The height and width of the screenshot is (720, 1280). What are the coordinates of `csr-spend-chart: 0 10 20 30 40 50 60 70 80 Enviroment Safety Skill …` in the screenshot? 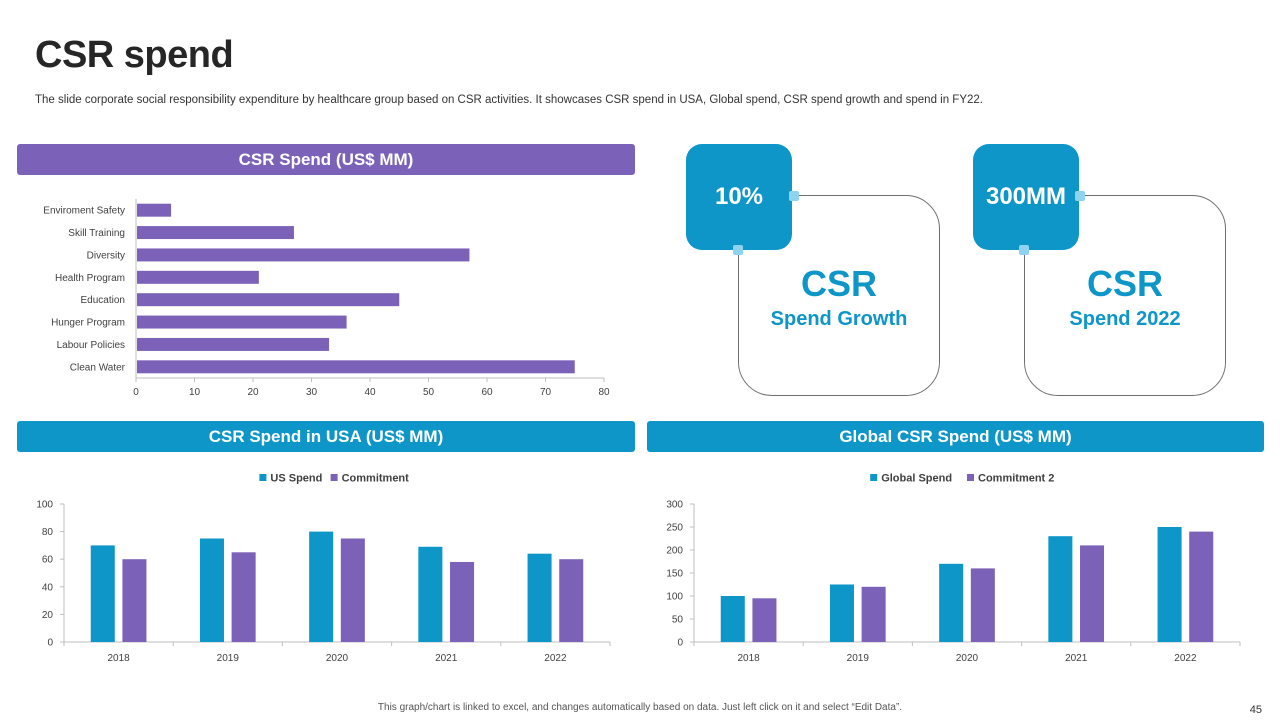 It's located at (320, 300).